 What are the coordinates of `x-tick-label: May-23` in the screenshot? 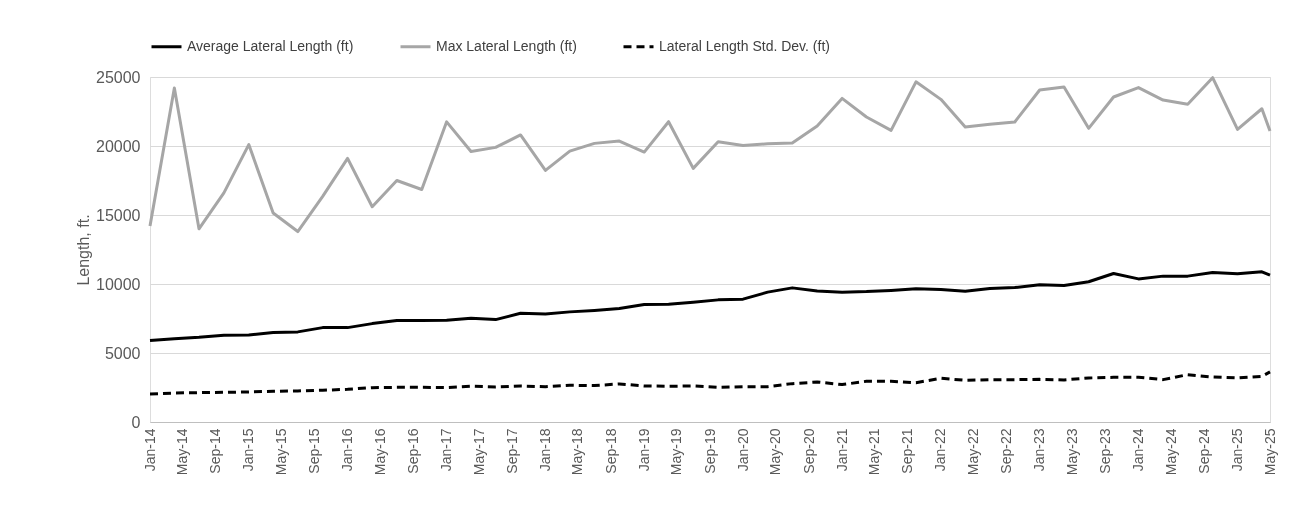 It's located at (1071, 452).